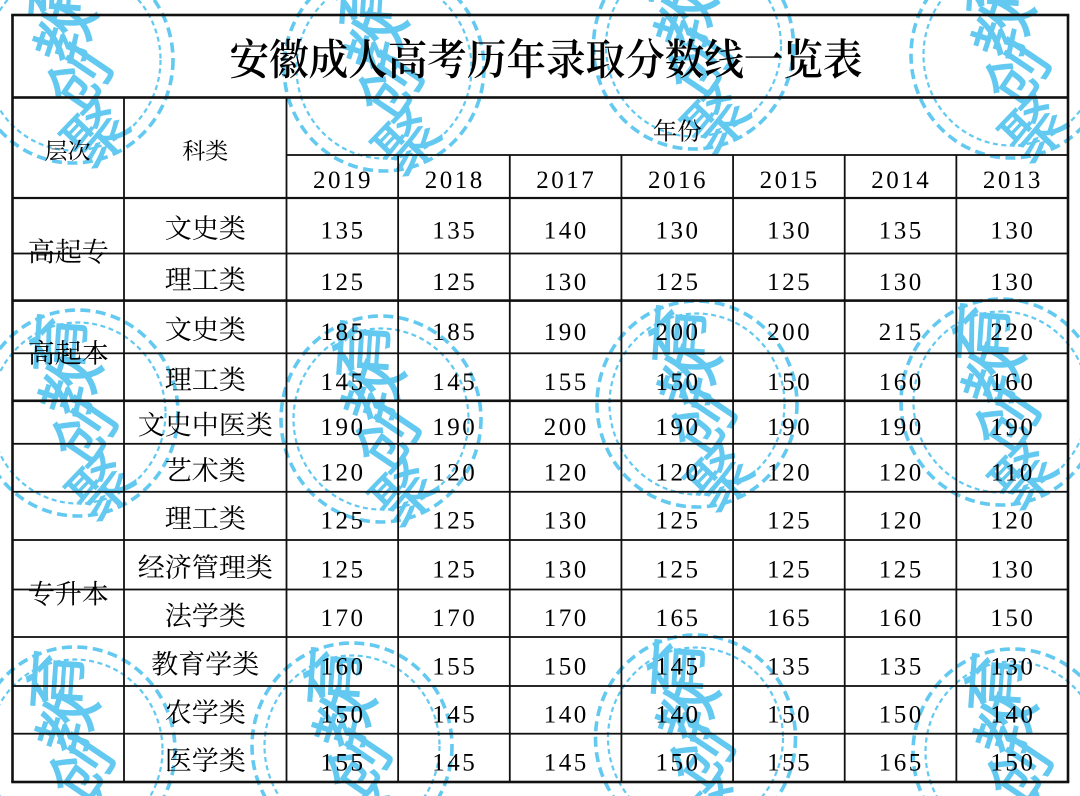  I want to click on svg-text: 2013, so click(1013, 180).